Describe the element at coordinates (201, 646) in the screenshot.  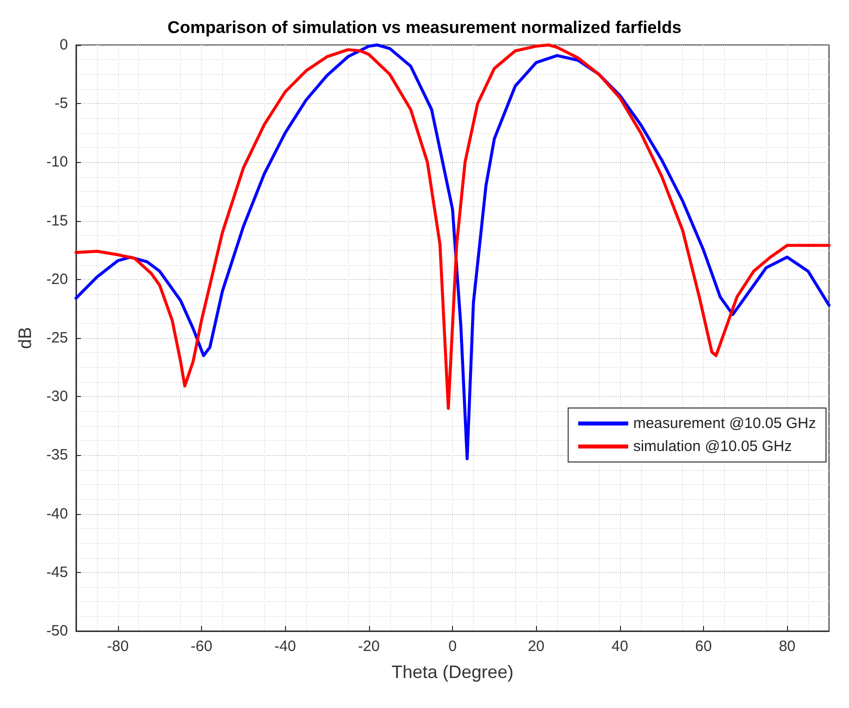
I see `x-tick-label: -60` at that location.